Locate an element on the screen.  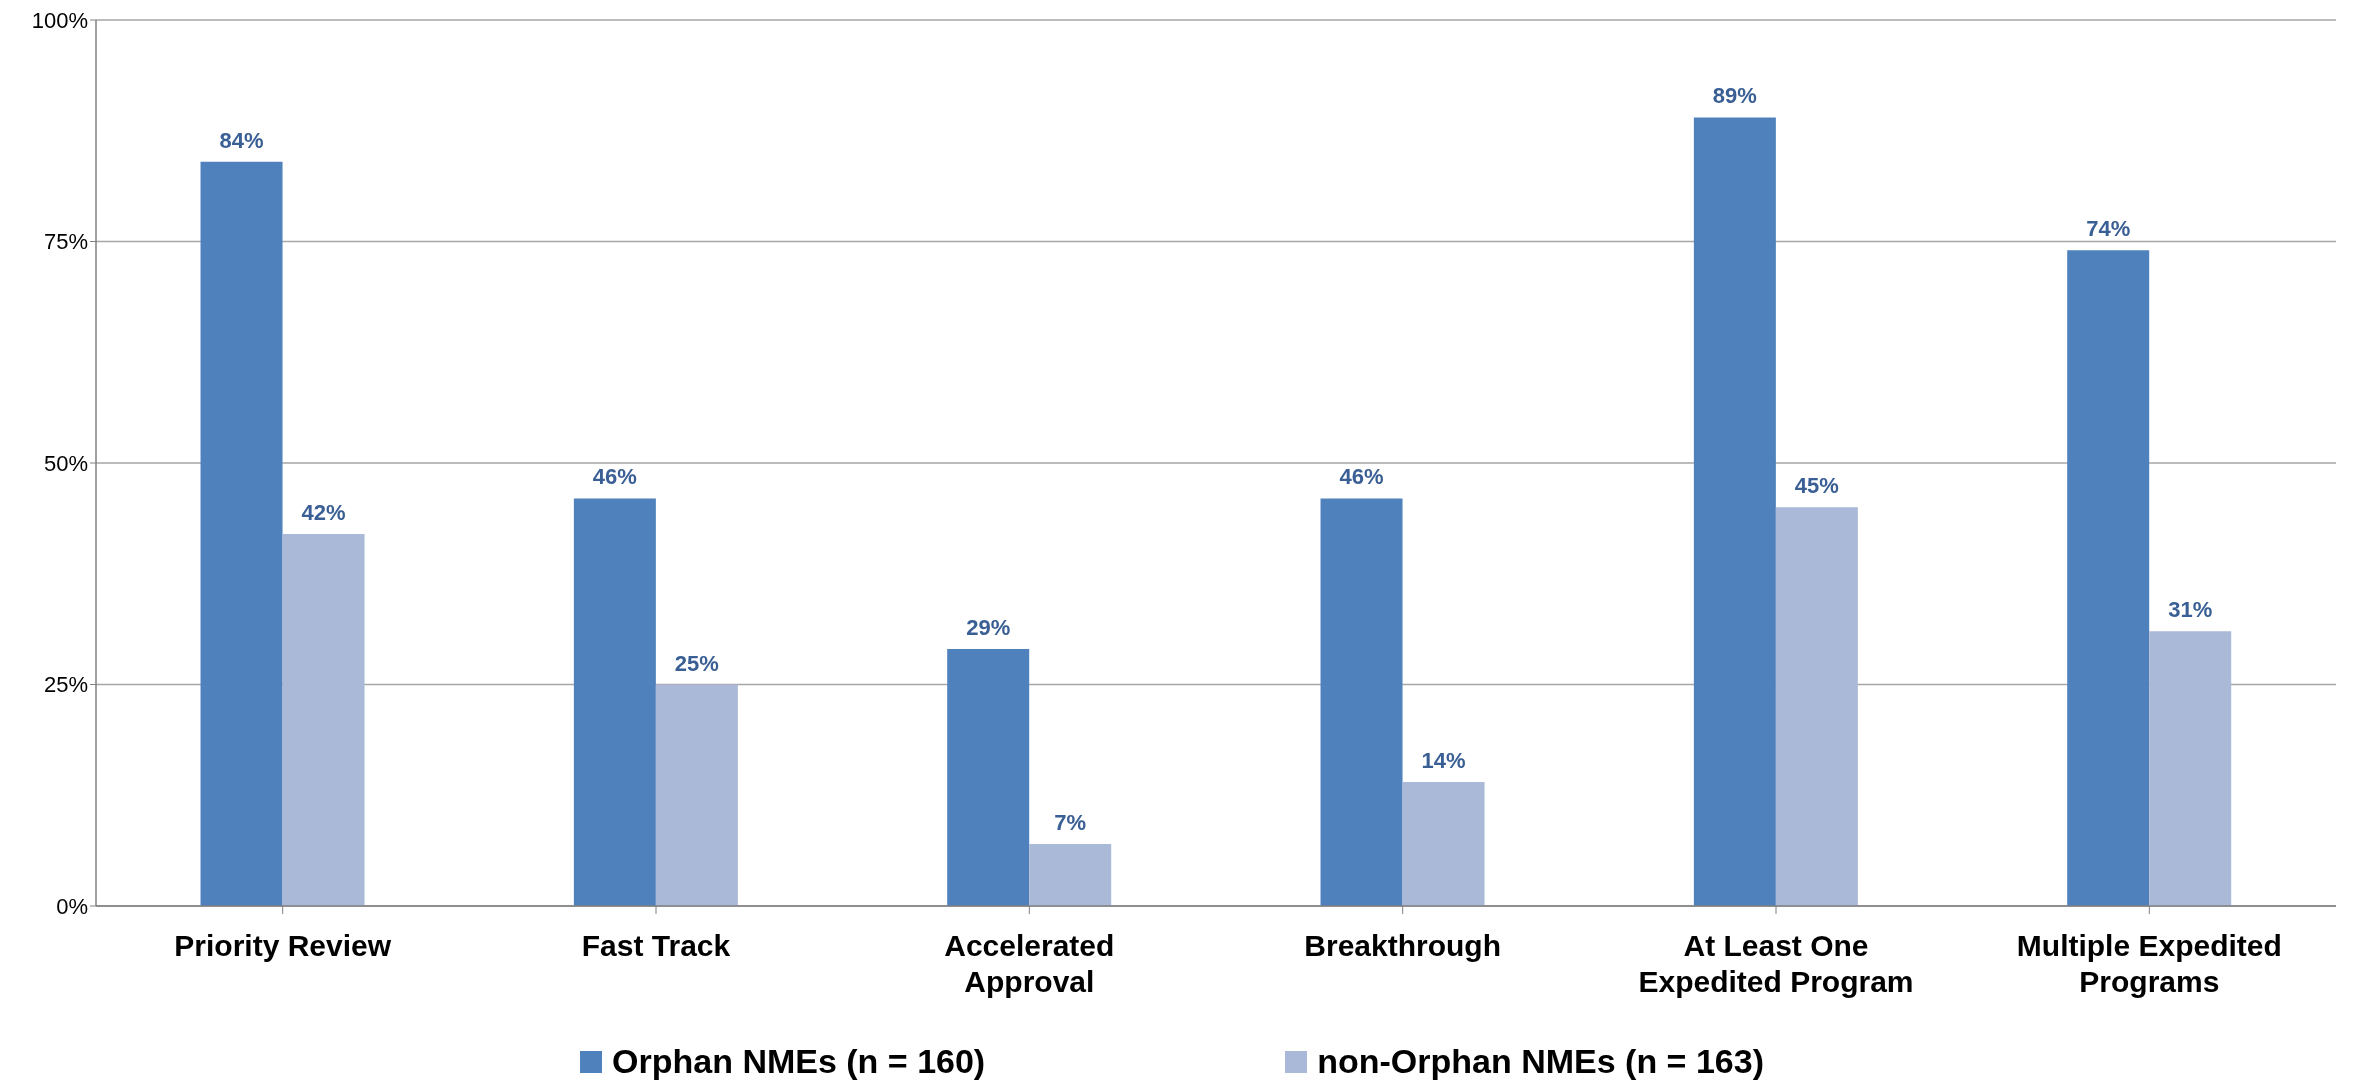
x-tick-label: Multiple Expedited Programs is located at coordinates (2149, 963).